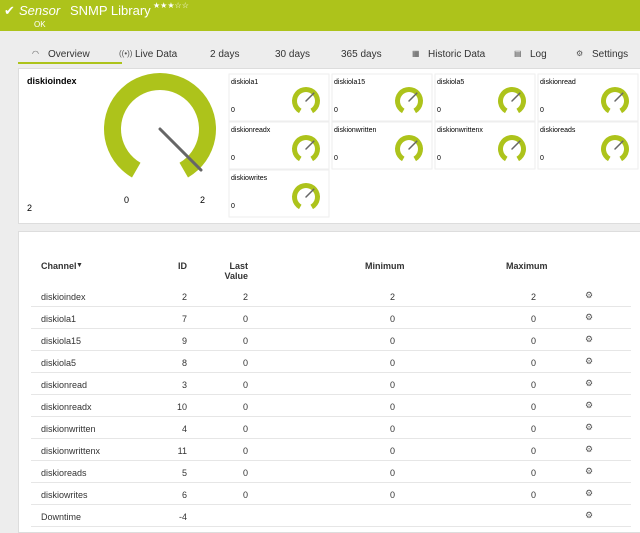 The width and height of the screenshot is (640, 533). What do you see at coordinates (224, 54) in the screenshot?
I see `tab: 2 days` at bounding box center [224, 54].